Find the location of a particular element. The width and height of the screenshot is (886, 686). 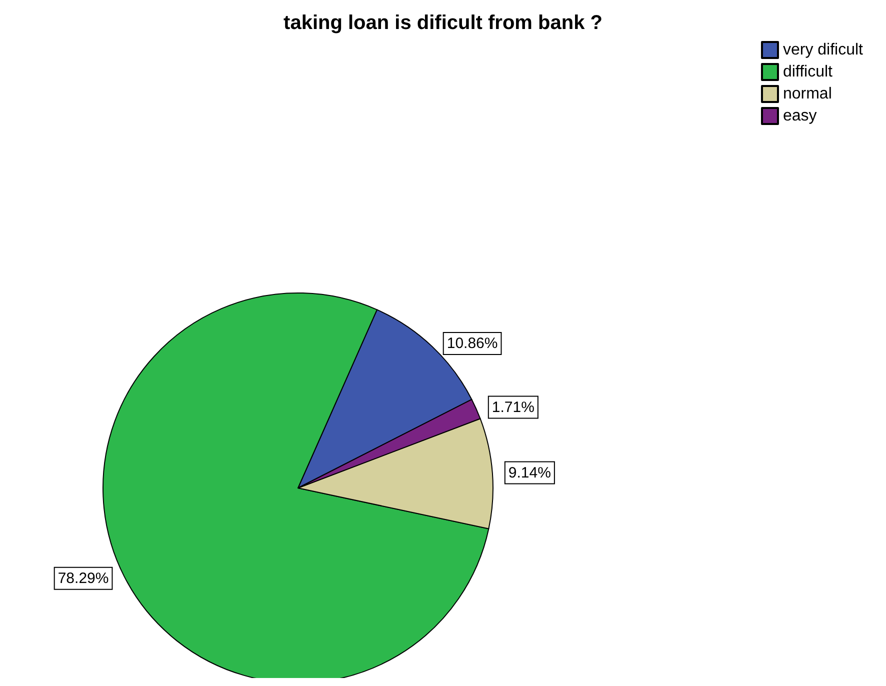

data-label: 9.14% is located at coordinates (529, 473).